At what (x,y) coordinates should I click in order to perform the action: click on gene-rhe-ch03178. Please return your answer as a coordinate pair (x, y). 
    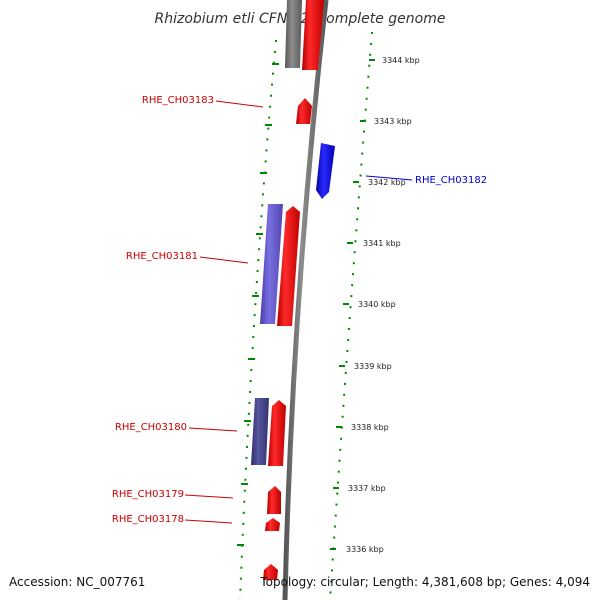
    Looking at the image, I should click on (272, 524).